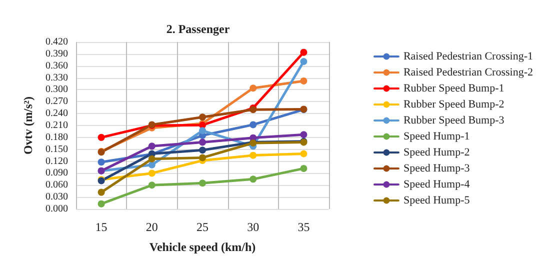 The image size is (550, 269). Describe the element at coordinates (57, 185) in the screenshot. I see `y-tick-label: 0.060` at that location.